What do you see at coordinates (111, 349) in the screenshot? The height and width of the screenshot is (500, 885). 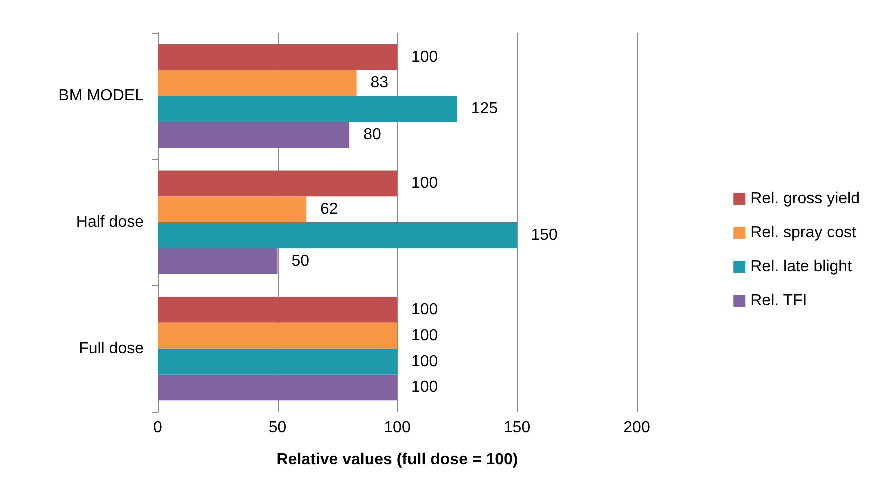 I see `y-tick-label: Full dose` at bounding box center [111, 349].